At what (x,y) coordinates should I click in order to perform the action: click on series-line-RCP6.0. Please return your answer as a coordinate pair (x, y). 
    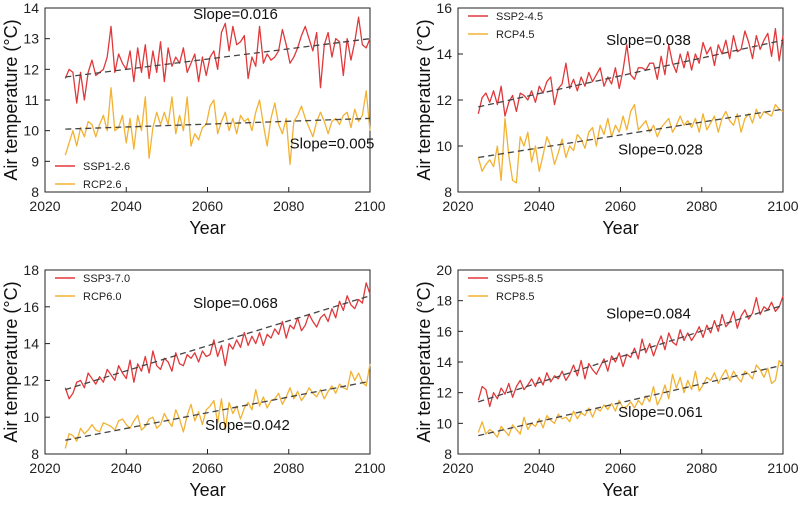
    Looking at the image, I should click on (217, 406).